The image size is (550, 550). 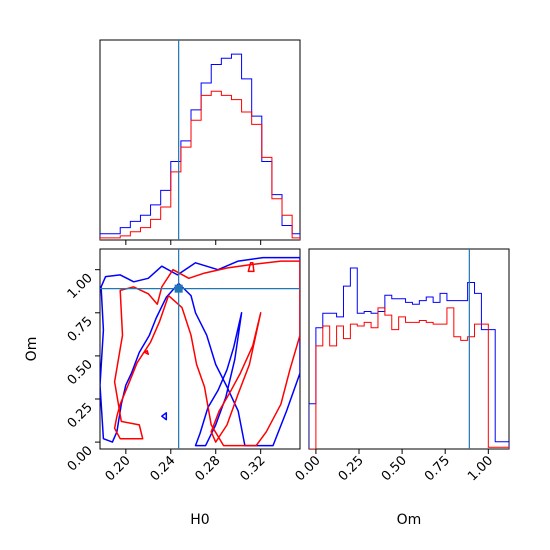 I want to click on x-axis-label-h0: H0, so click(x=199, y=520).